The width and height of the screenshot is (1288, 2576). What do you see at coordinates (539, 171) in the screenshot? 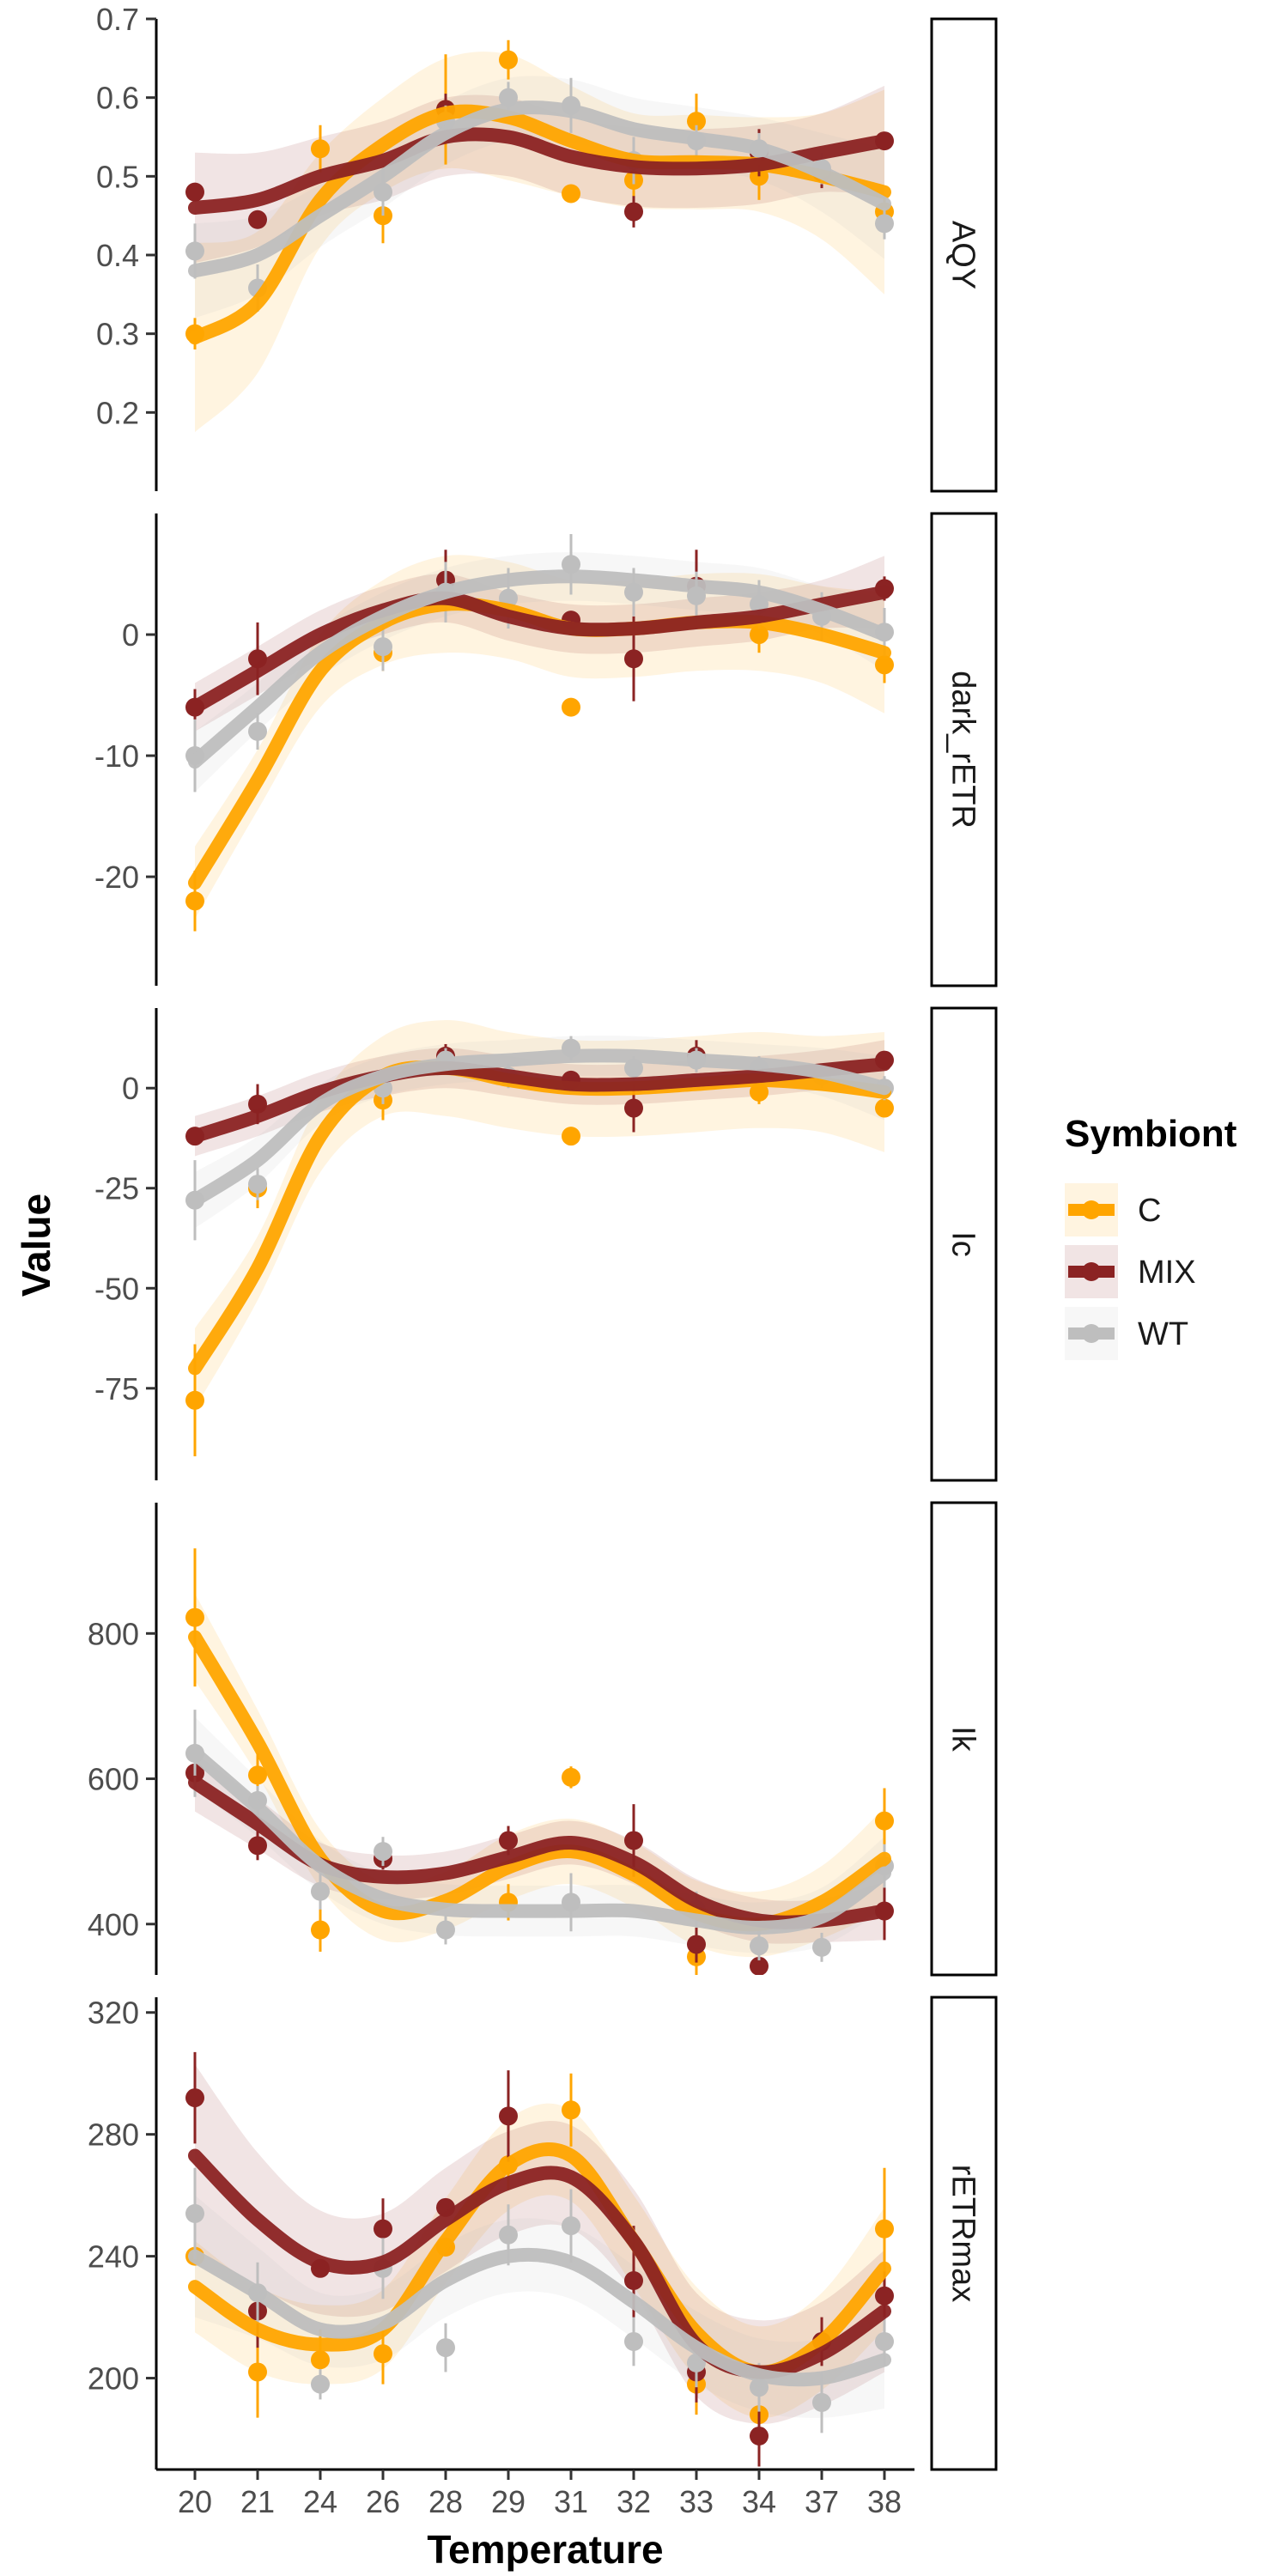
I see `smooth-line-MIX` at bounding box center [539, 171].